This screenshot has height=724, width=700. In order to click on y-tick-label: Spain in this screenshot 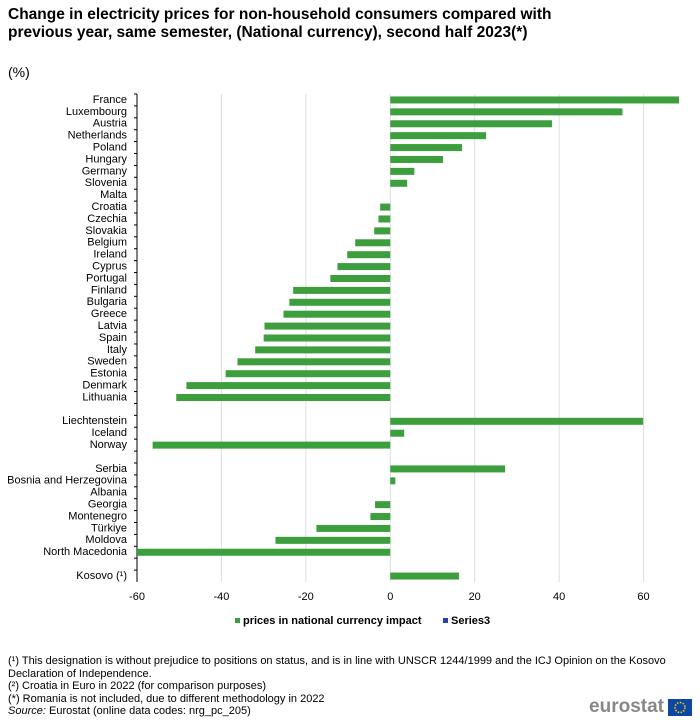, I will do `click(113, 338)`.